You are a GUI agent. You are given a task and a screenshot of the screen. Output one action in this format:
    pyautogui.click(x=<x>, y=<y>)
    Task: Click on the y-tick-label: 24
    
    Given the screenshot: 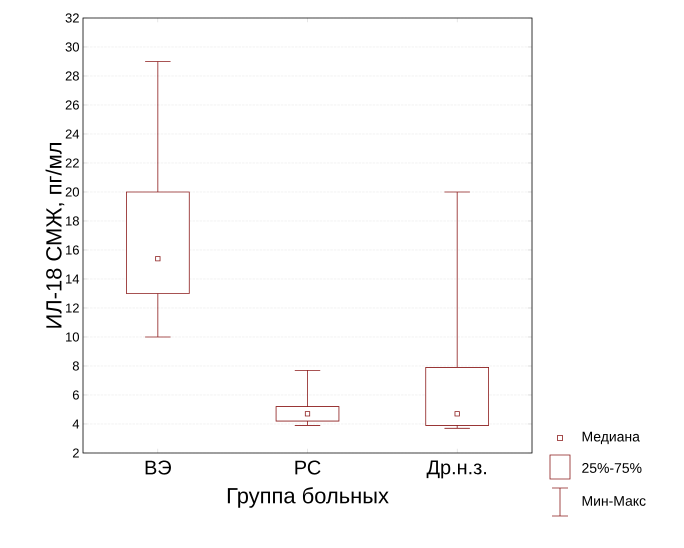 What is the action you would take?
    pyautogui.click(x=73, y=134)
    